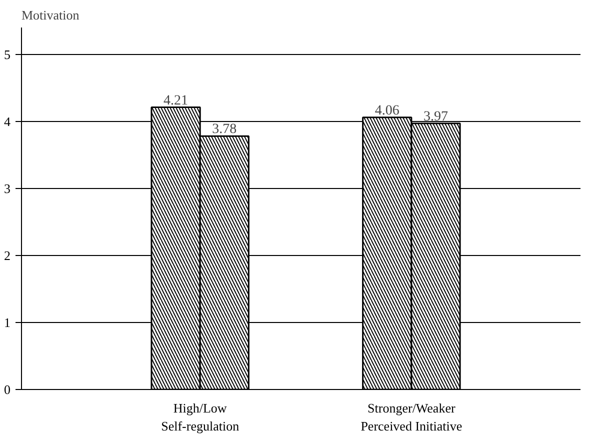  What do you see at coordinates (435, 116) in the screenshot?
I see `data-label: 3.97` at bounding box center [435, 116].